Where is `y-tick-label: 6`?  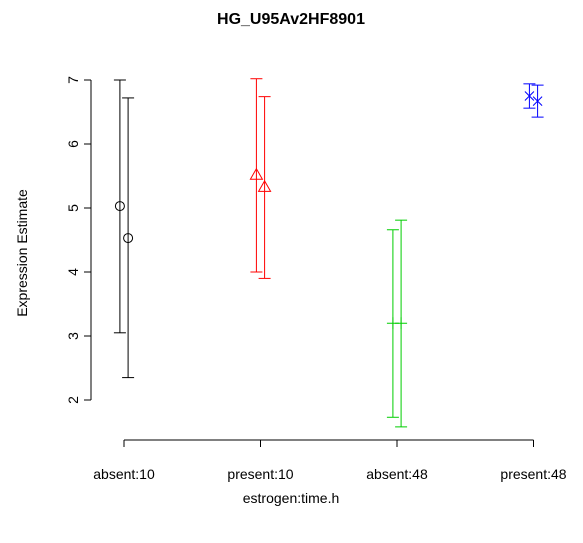 y-tick-label: 6 is located at coordinates (73, 144).